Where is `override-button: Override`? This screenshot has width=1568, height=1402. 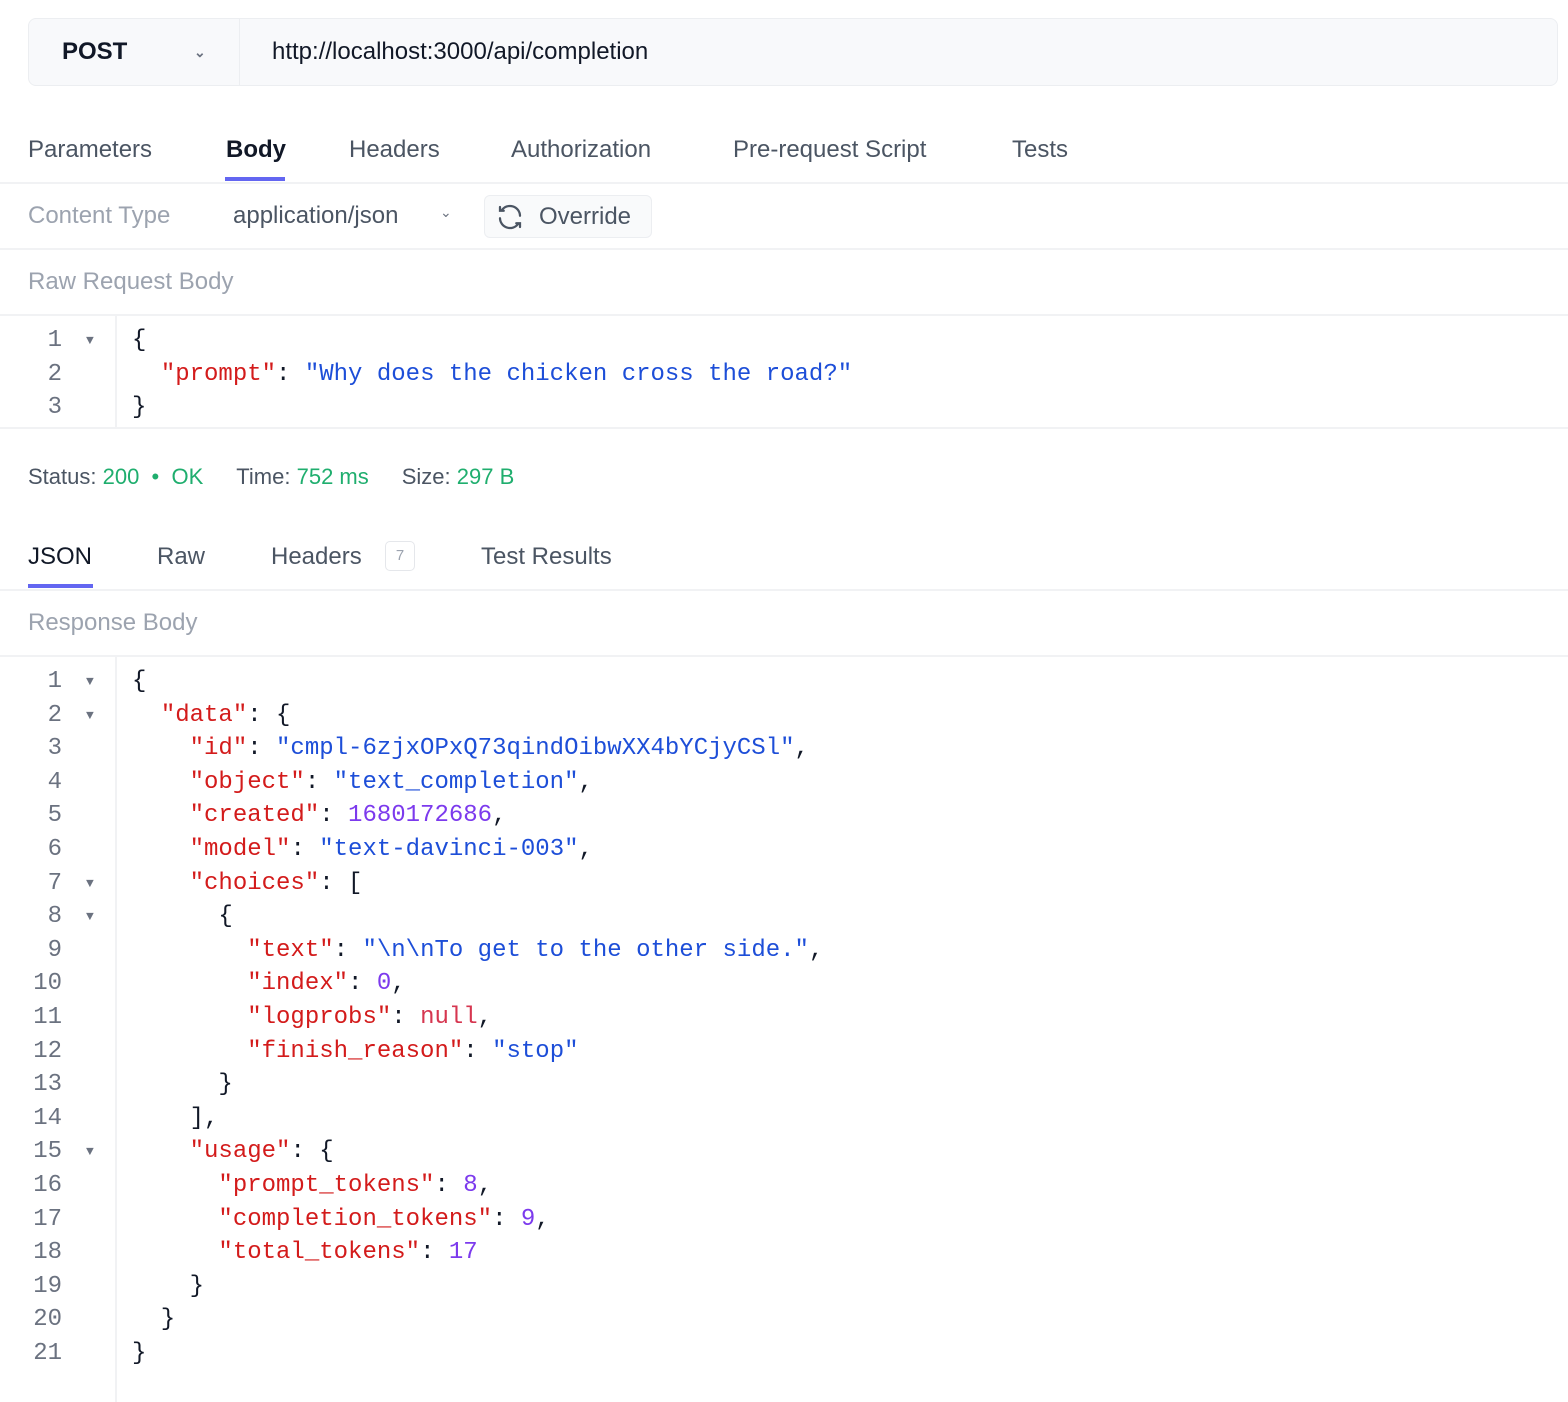 override-button: Override is located at coordinates (568, 216).